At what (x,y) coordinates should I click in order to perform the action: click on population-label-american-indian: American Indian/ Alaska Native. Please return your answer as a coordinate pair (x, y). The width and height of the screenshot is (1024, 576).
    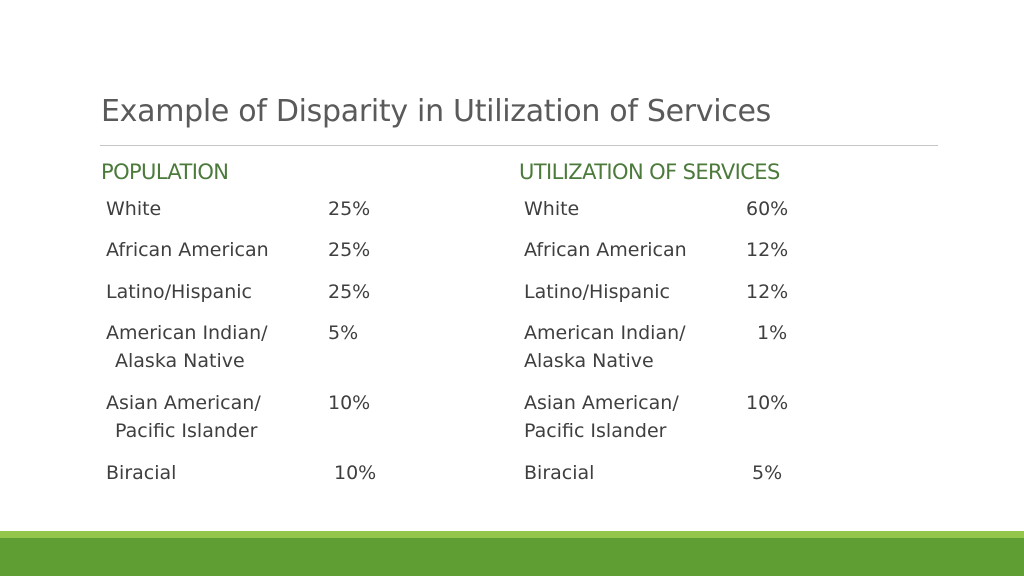
    Looking at the image, I should click on (187, 347).